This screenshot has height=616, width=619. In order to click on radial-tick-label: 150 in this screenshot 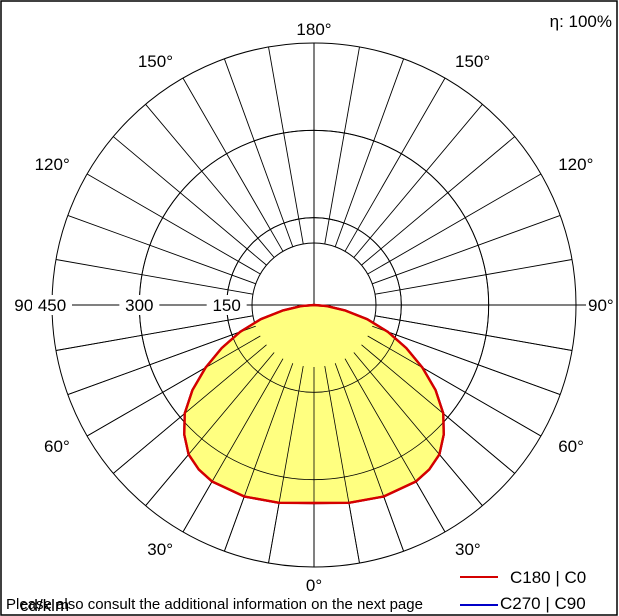, I will do `click(226, 305)`.